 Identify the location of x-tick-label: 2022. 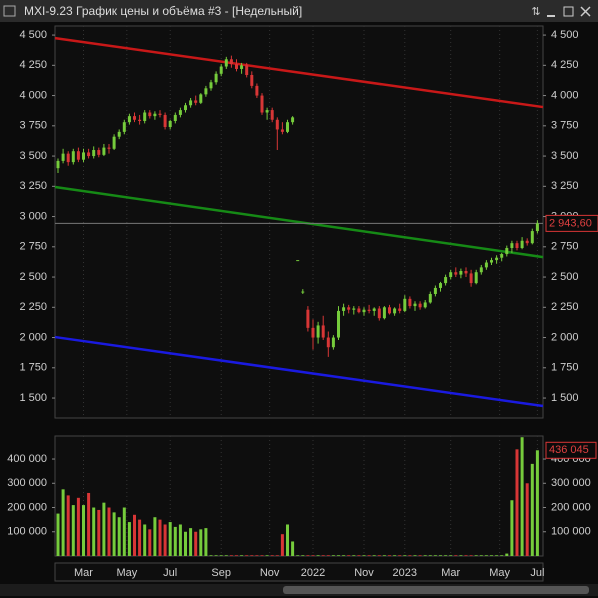
(313, 573).